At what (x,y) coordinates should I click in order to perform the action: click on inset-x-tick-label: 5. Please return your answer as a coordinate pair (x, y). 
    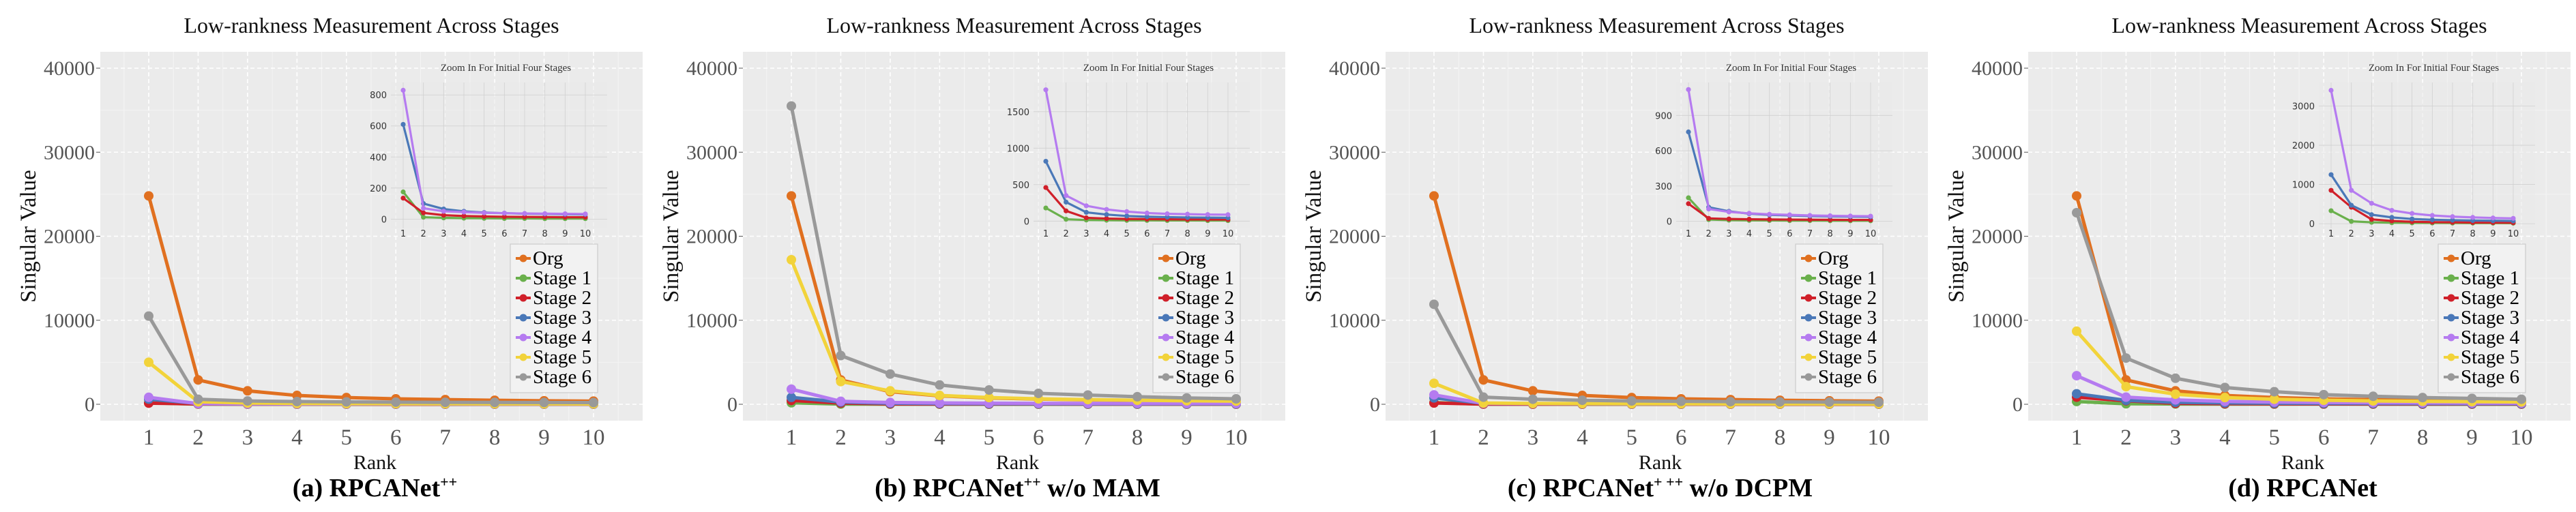
    Looking at the image, I should click on (1127, 234).